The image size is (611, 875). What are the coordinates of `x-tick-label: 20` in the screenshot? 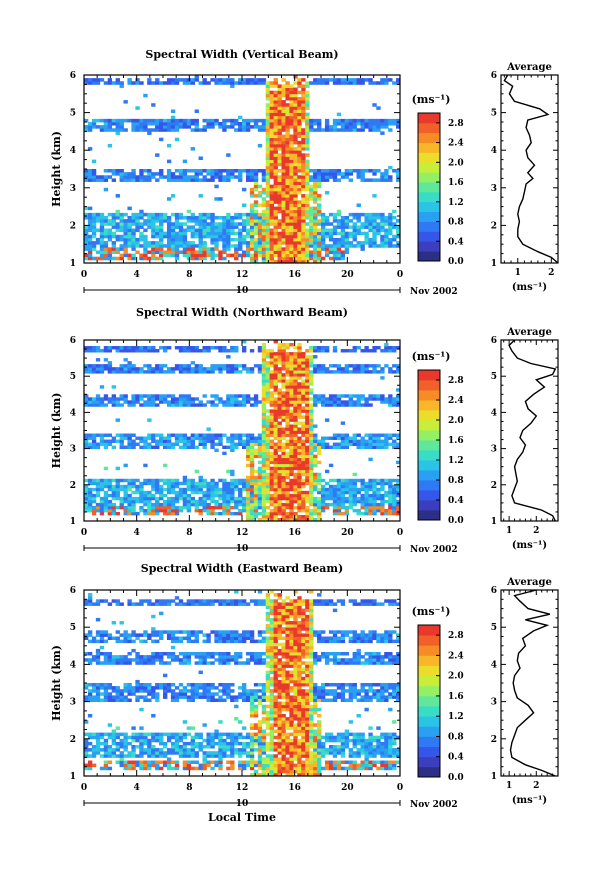 It's located at (347, 533).